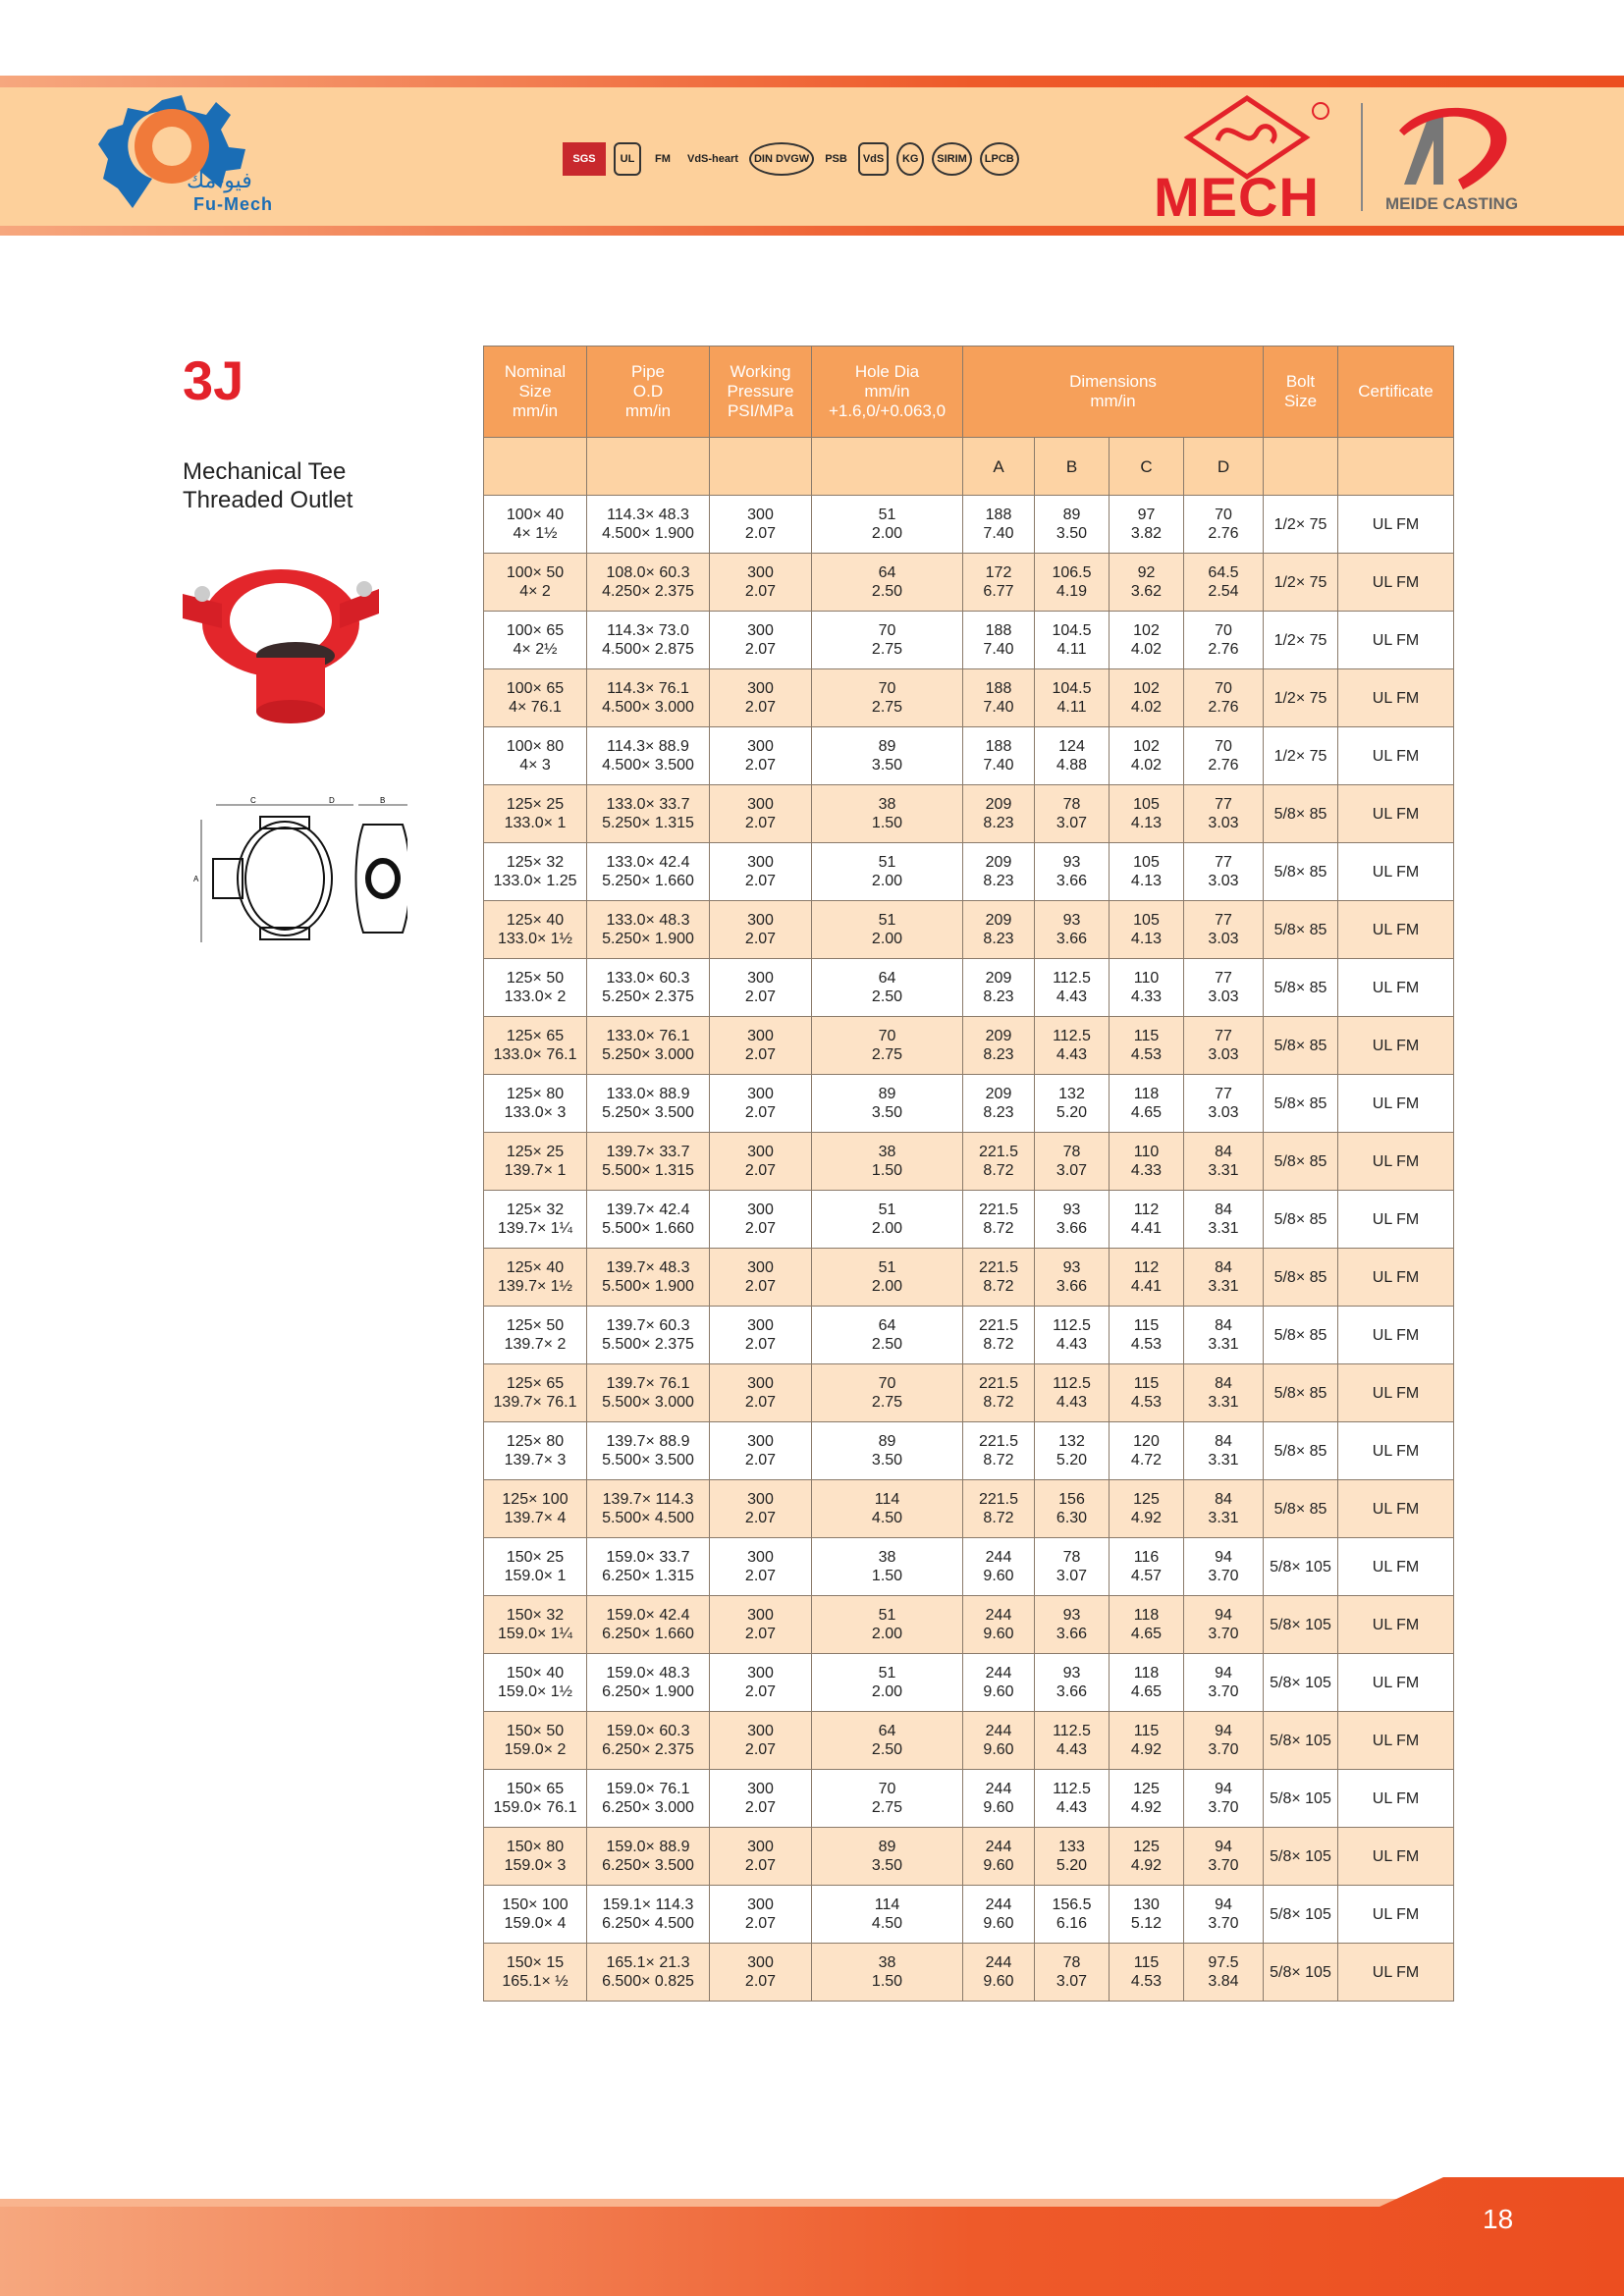  I want to click on cell-hole-dia: 89 3.50, so click(887, 1857).